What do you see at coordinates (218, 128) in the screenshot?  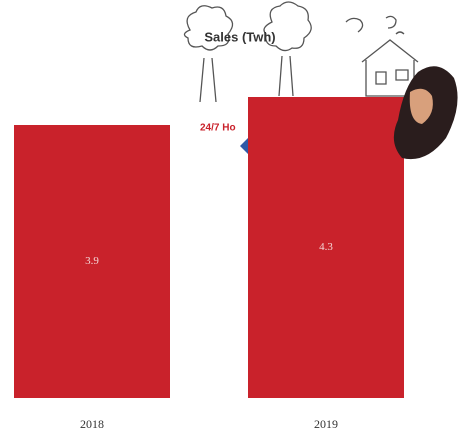 I see `annotation: 24/7 Ho` at bounding box center [218, 128].